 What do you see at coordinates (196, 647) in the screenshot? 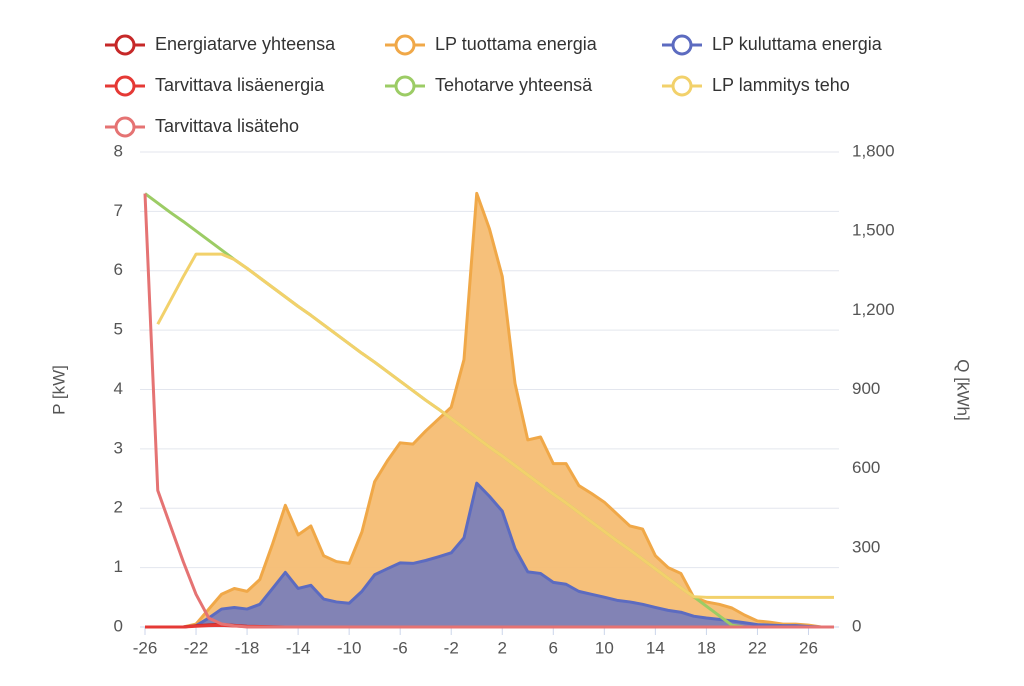
I see `x-tick-label: -22` at bounding box center [196, 647].